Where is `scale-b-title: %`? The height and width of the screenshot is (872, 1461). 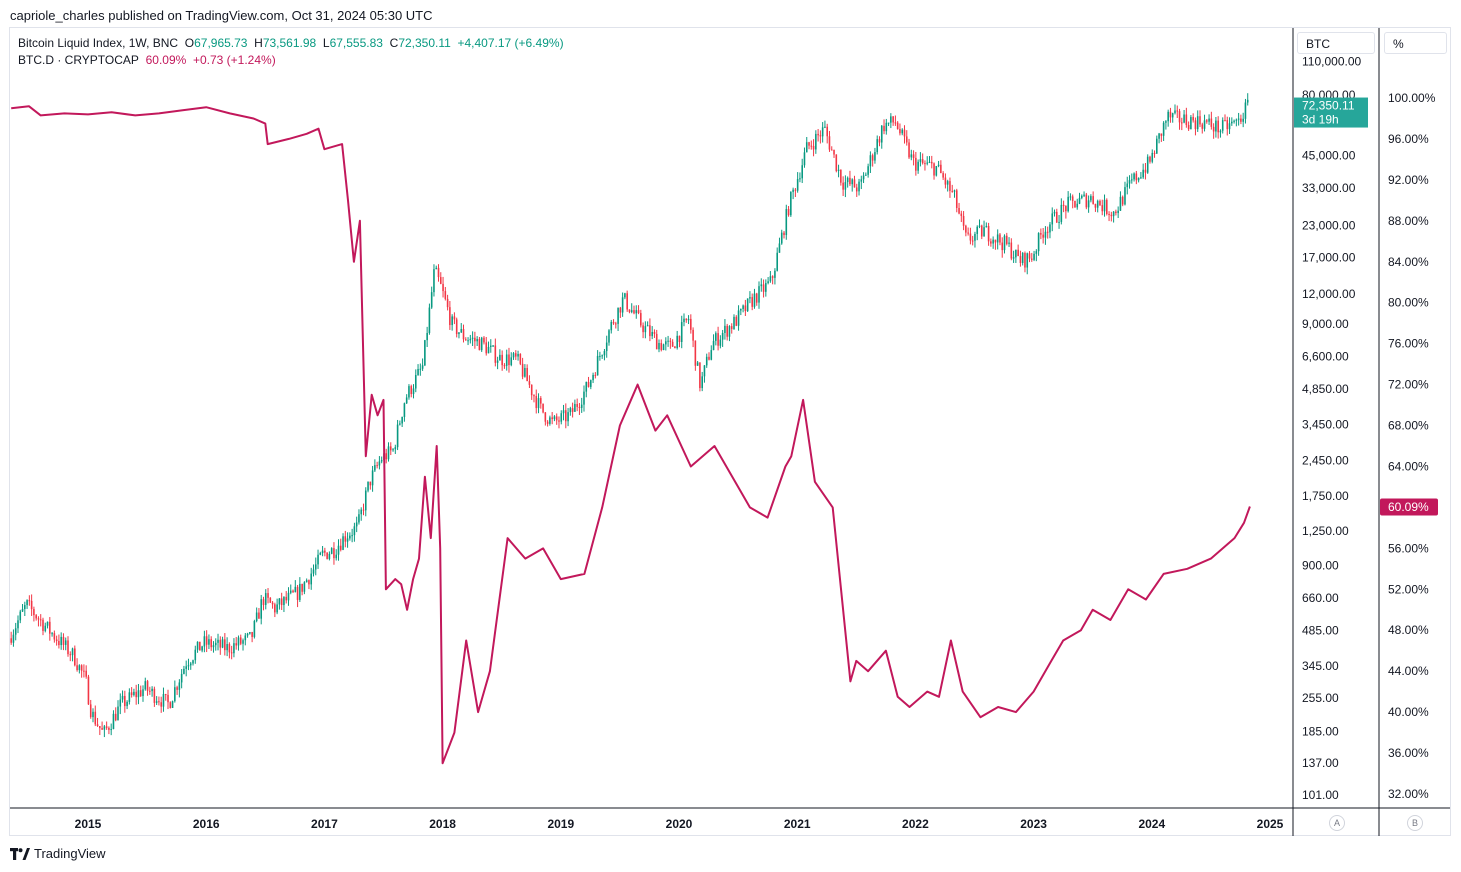 scale-b-title: % is located at coordinates (1415, 43).